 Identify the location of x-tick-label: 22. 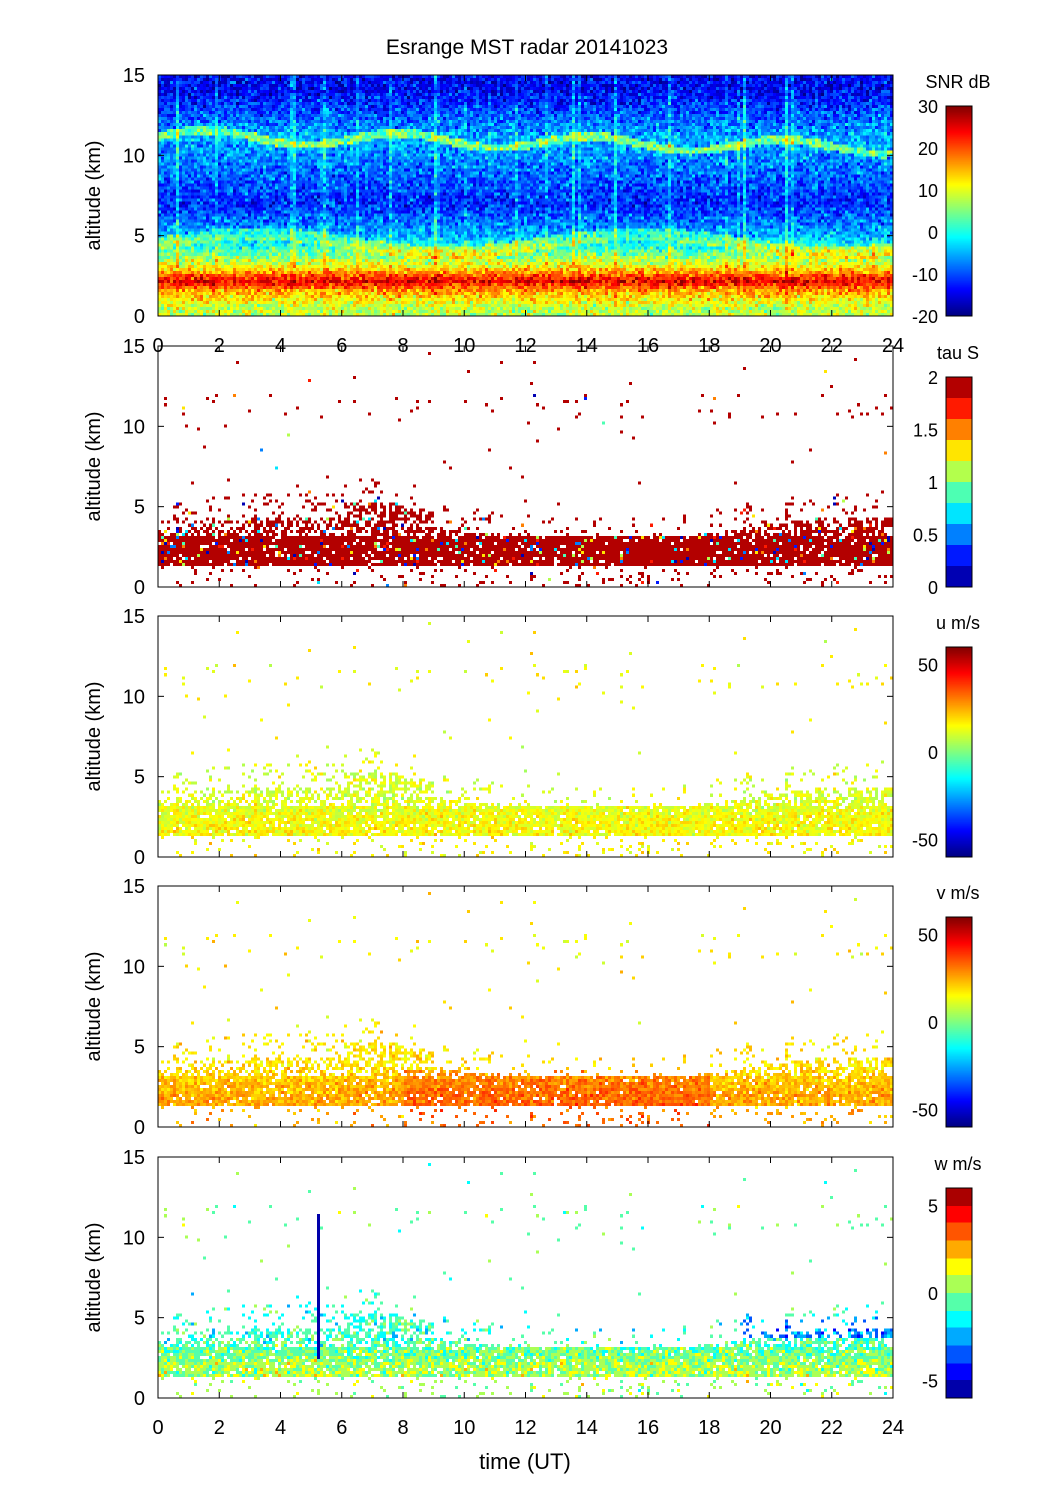
(832, 1428).